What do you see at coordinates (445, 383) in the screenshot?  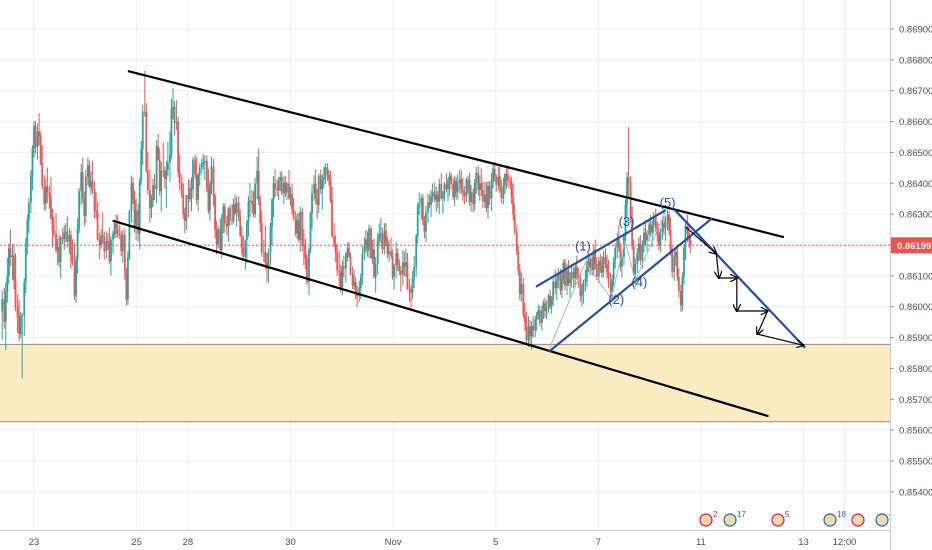 I see `zone-fill` at bounding box center [445, 383].